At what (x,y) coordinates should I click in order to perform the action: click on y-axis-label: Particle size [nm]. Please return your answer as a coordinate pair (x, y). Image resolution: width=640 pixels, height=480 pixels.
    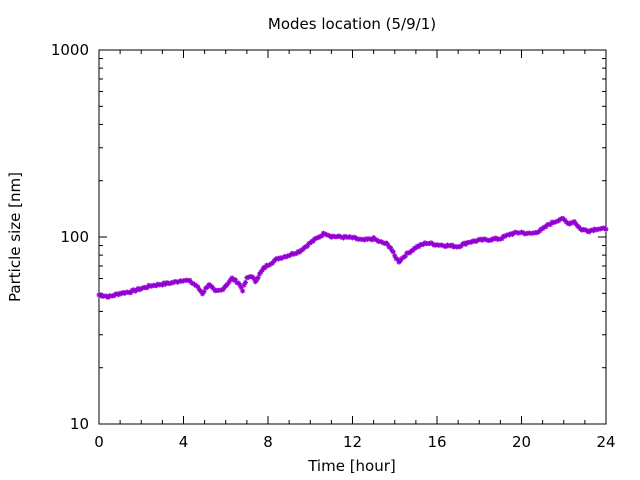
    Looking at the image, I should click on (15, 237).